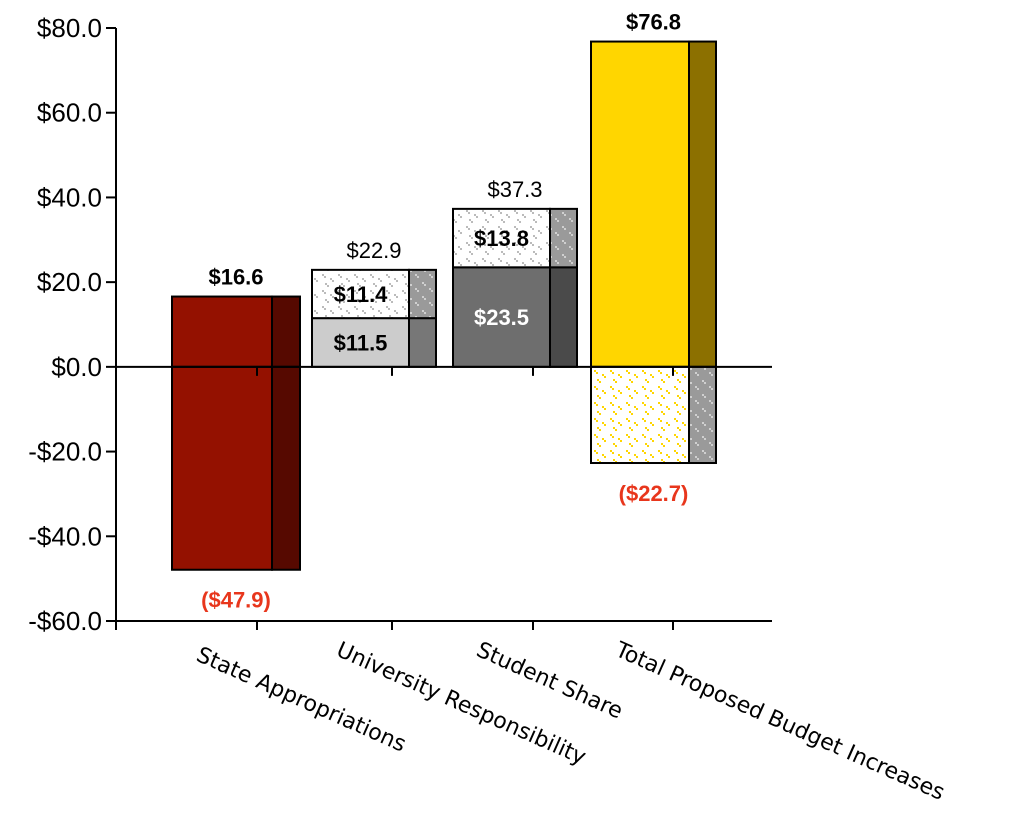 This screenshot has width=1009, height=836. Describe the element at coordinates (653, 22) in the screenshot. I see `data-label-total-proposed-budget-increases-0: $76.8` at that location.